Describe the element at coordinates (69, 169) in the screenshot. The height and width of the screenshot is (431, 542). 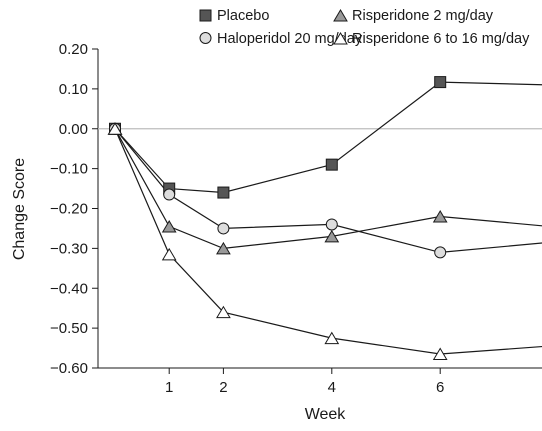
I see `y-tick-label: −0.10` at that location.